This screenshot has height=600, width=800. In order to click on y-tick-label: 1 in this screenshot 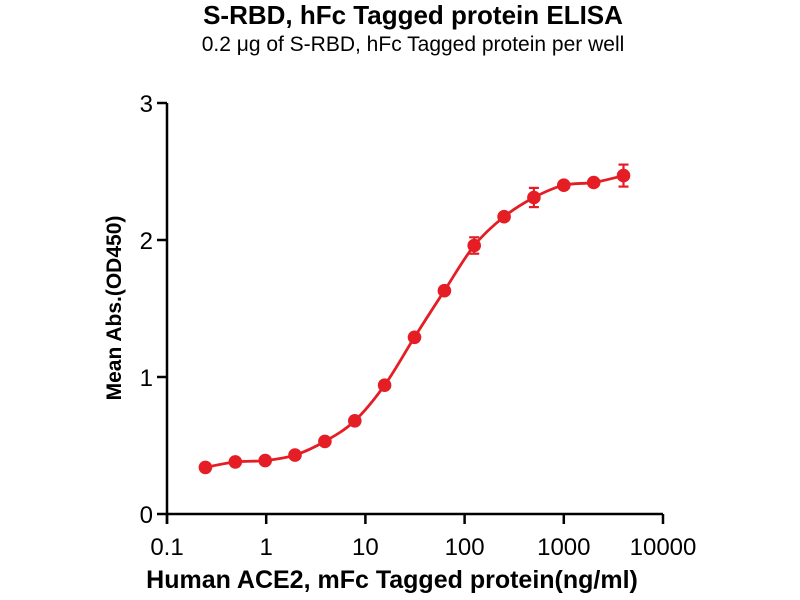, I will do `click(146, 378)`.